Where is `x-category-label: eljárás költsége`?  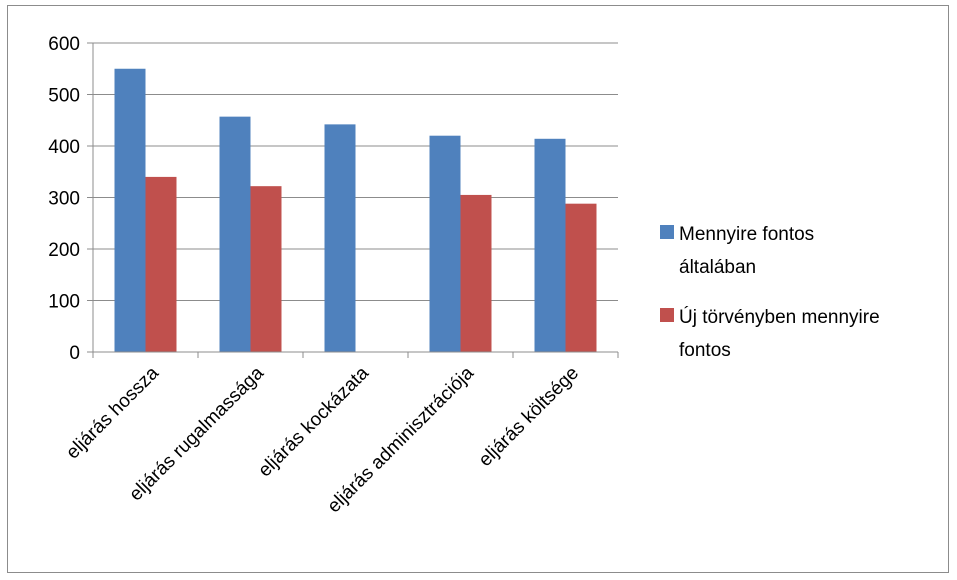 x-category-label: eljárás költsége is located at coordinates (529, 417).